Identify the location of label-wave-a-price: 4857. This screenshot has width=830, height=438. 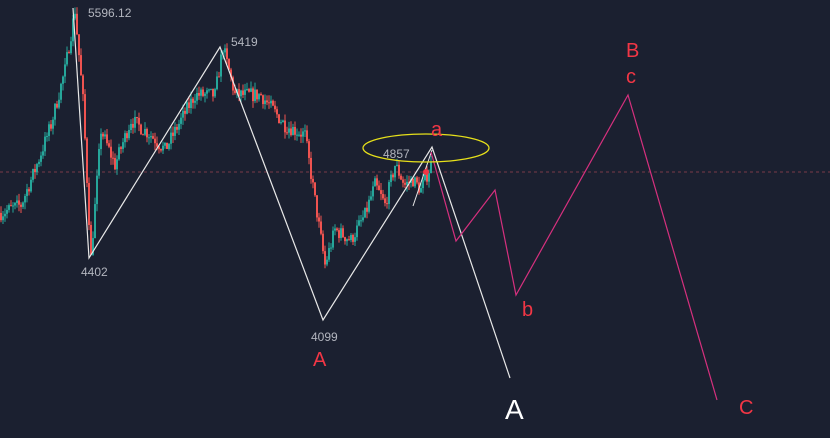
(396, 154).